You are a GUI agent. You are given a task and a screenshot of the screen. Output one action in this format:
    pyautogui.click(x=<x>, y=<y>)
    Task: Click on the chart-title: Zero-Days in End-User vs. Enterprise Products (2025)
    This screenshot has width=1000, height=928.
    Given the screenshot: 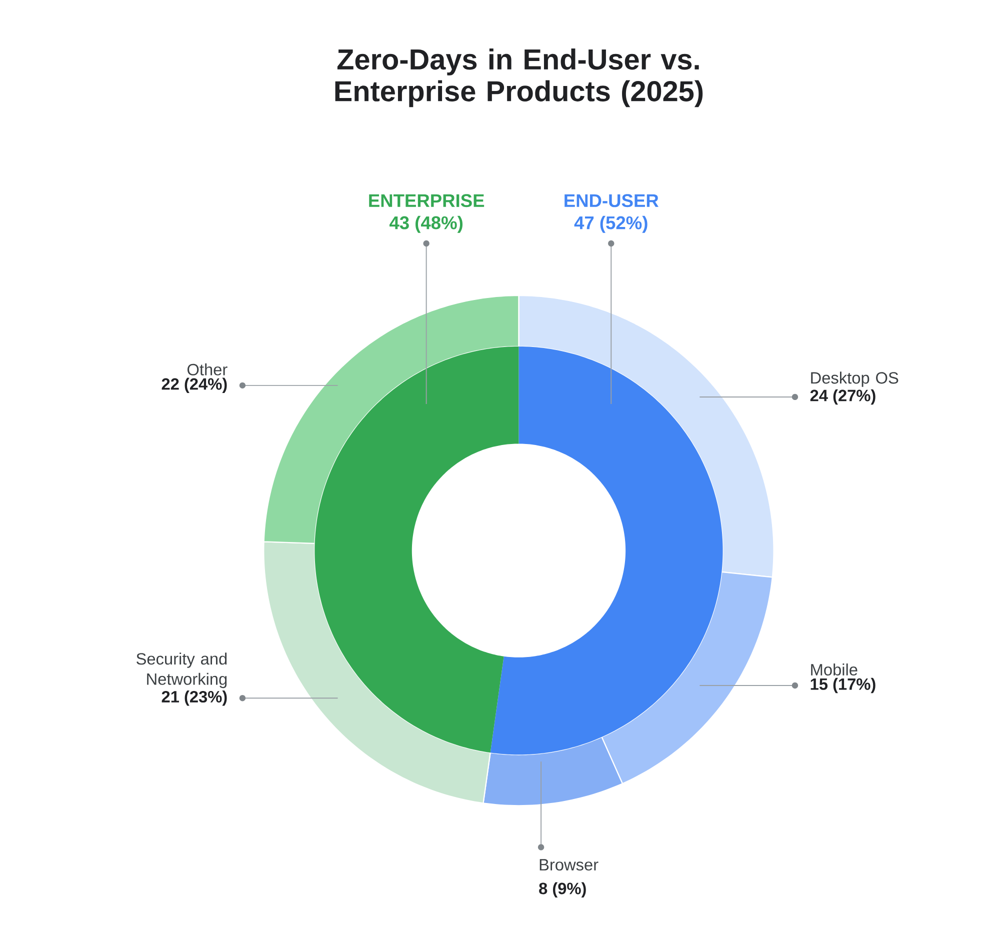 What is the action you would take?
    pyautogui.click(x=519, y=78)
    